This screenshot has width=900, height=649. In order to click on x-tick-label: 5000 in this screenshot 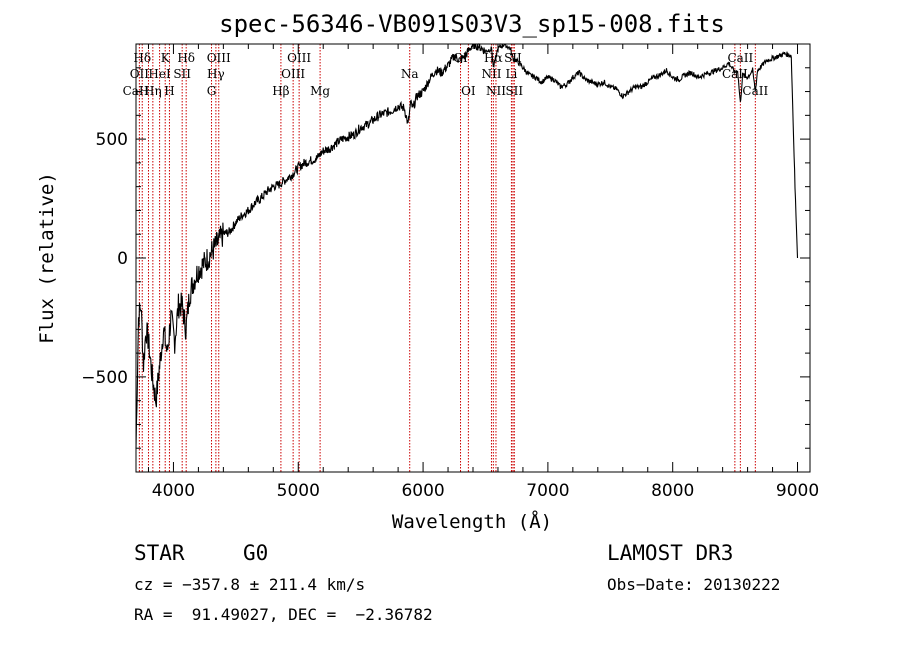, I will do `click(298, 491)`.